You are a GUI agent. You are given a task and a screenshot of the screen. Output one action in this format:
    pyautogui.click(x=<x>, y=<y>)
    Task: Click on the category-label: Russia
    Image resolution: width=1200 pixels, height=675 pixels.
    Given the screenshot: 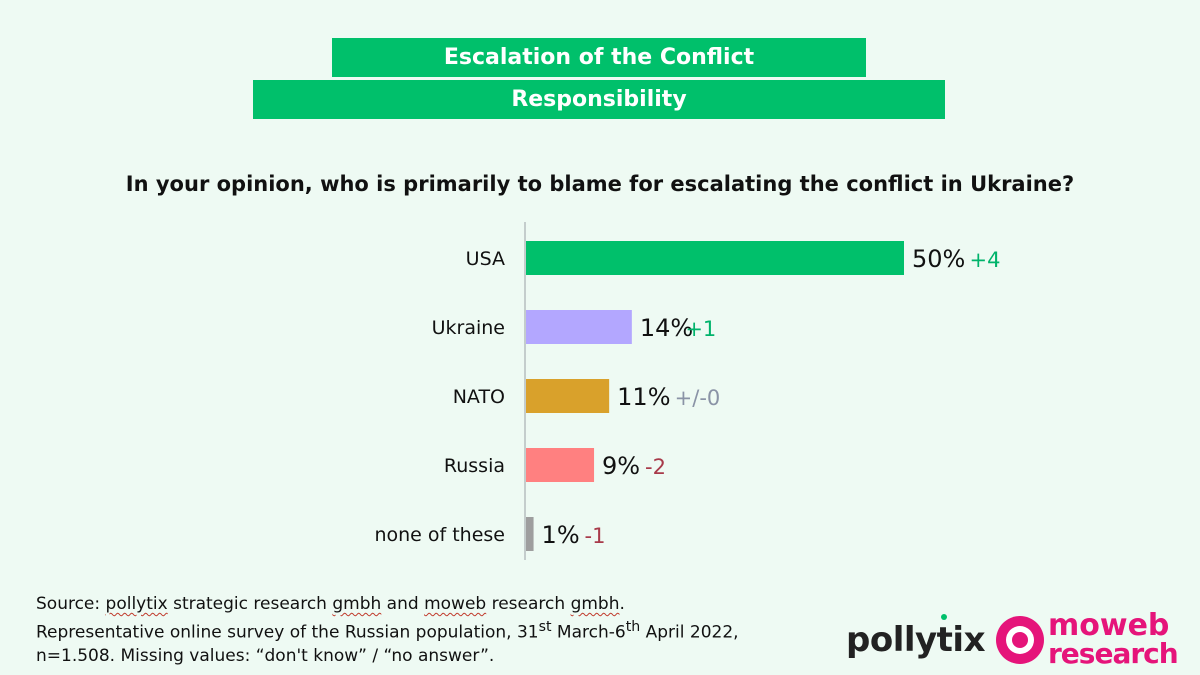 What is the action you would take?
    pyautogui.click(x=474, y=466)
    